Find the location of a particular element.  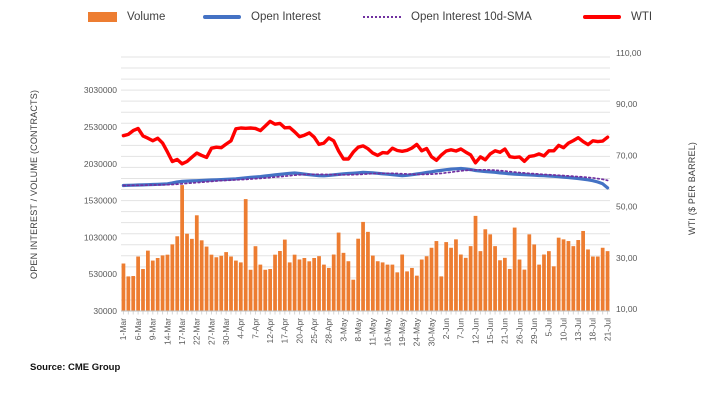

svg-text: 110,00 is located at coordinates (629, 53).